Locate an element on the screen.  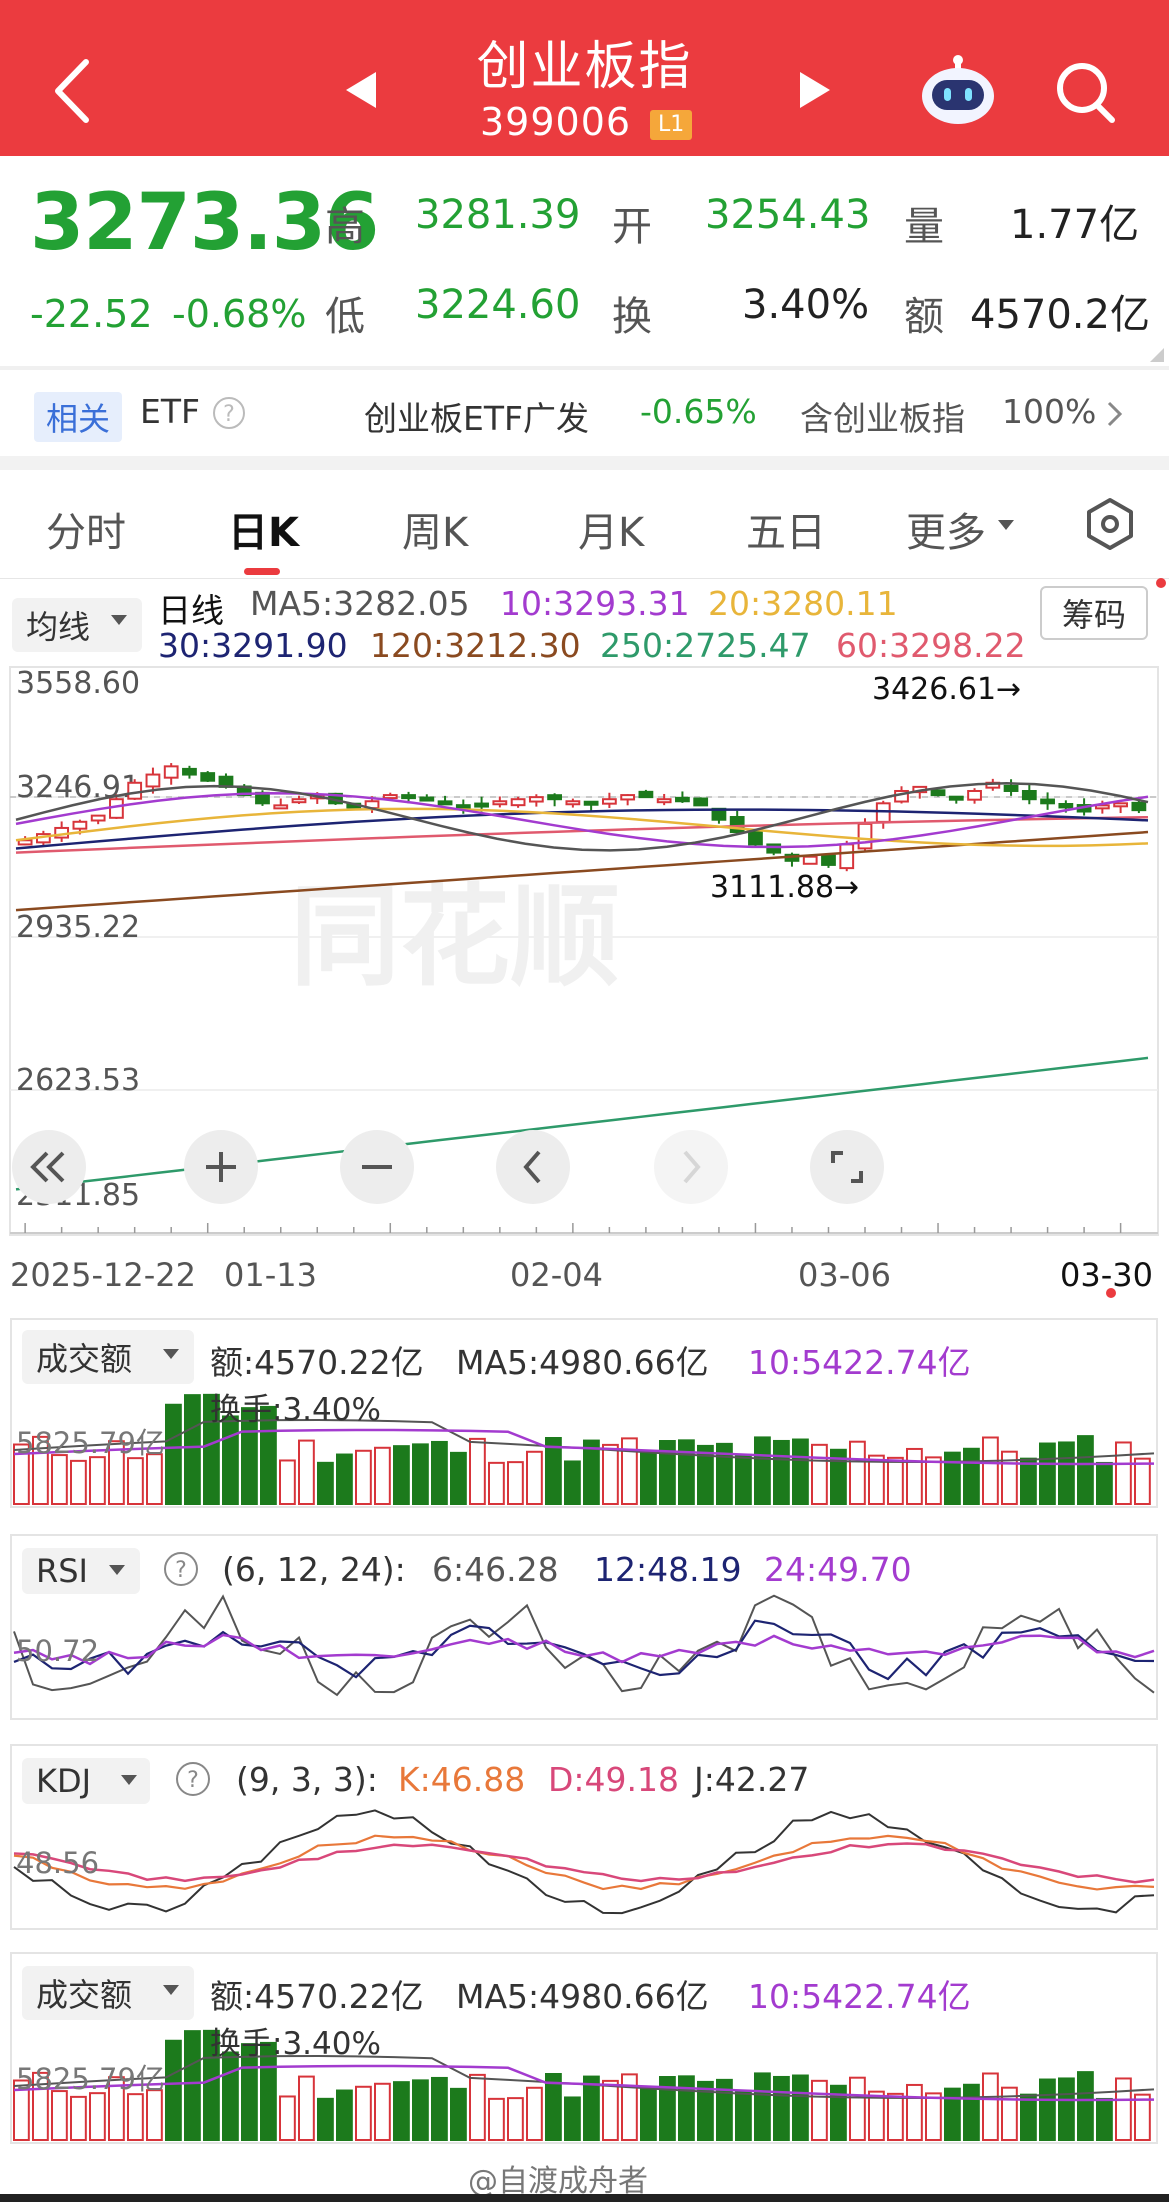
tab-intraday: 分时 is located at coordinates (86, 533).